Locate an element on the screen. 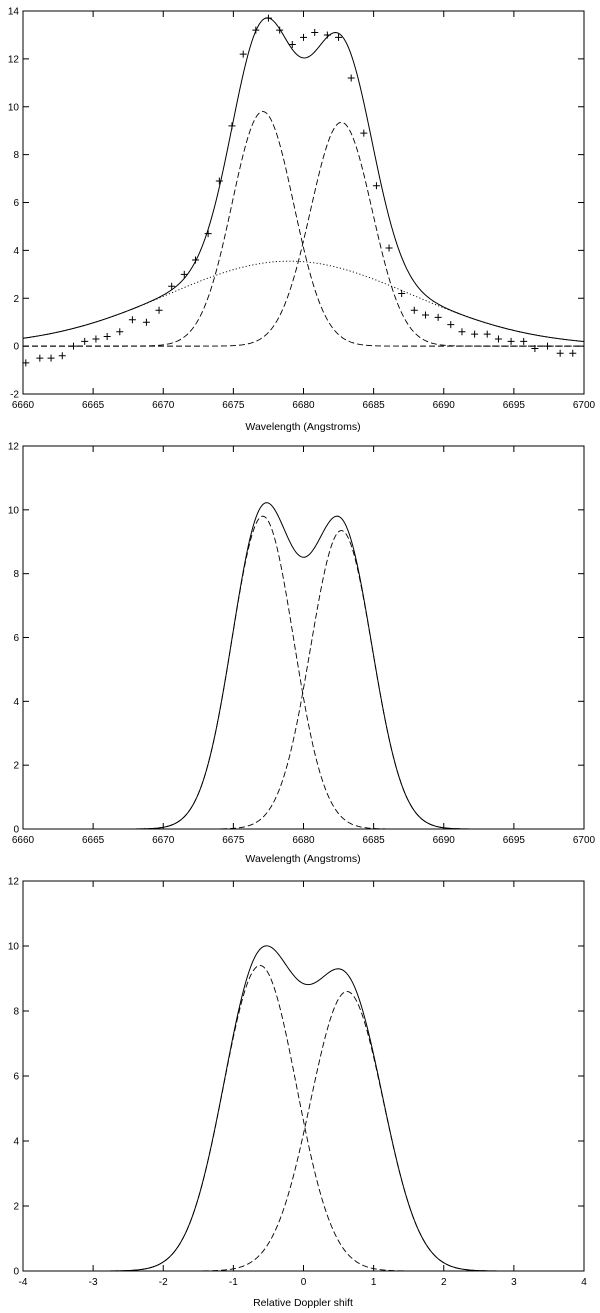 The width and height of the screenshot is (600, 1313). x-tick-label: -1 is located at coordinates (233, 1282).